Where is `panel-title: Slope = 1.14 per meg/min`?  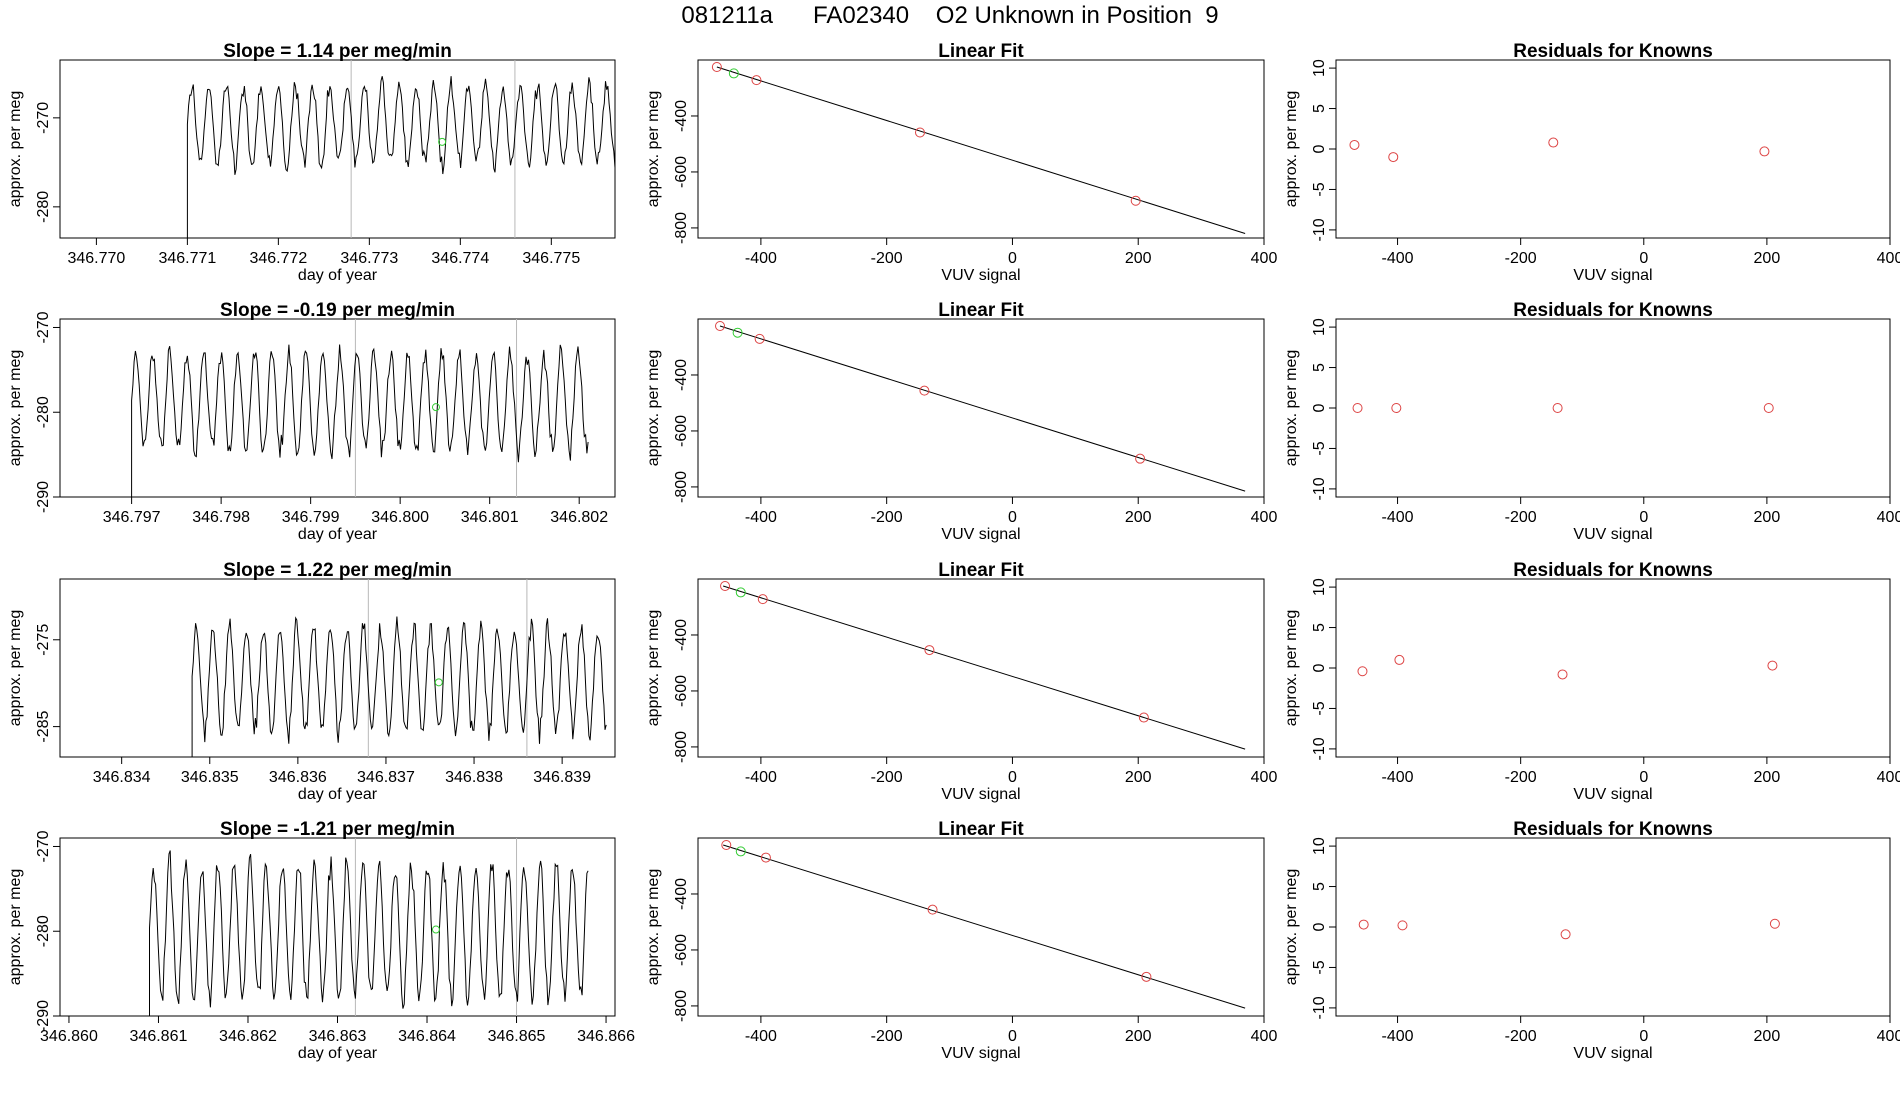 panel-title: Slope = 1.14 per meg/min is located at coordinates (337, 51).